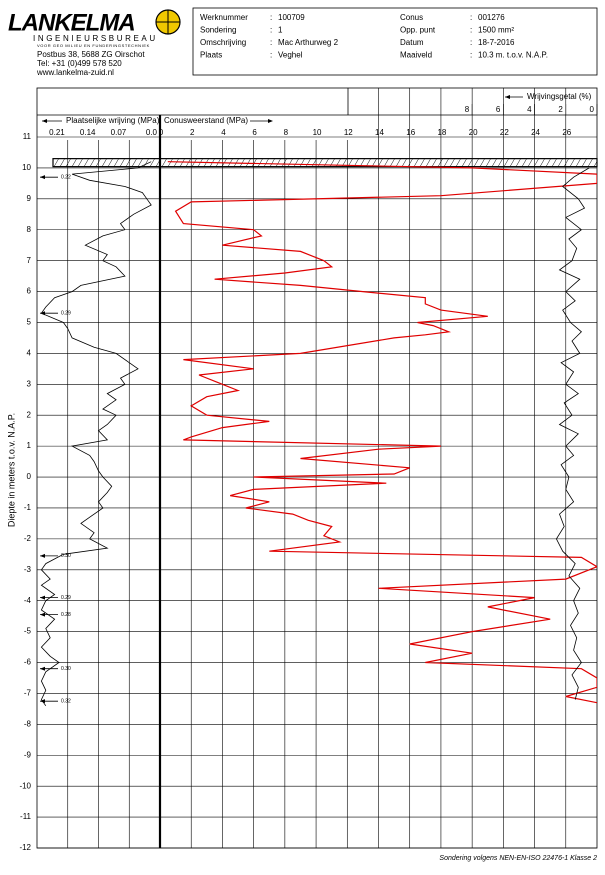 The height and width of the screenshot is (875, 605). Describe the element at coordinates (91, 54) in the screenshot. I see `address: Postbus 38, 5688 ZG Oirschot` at that location.